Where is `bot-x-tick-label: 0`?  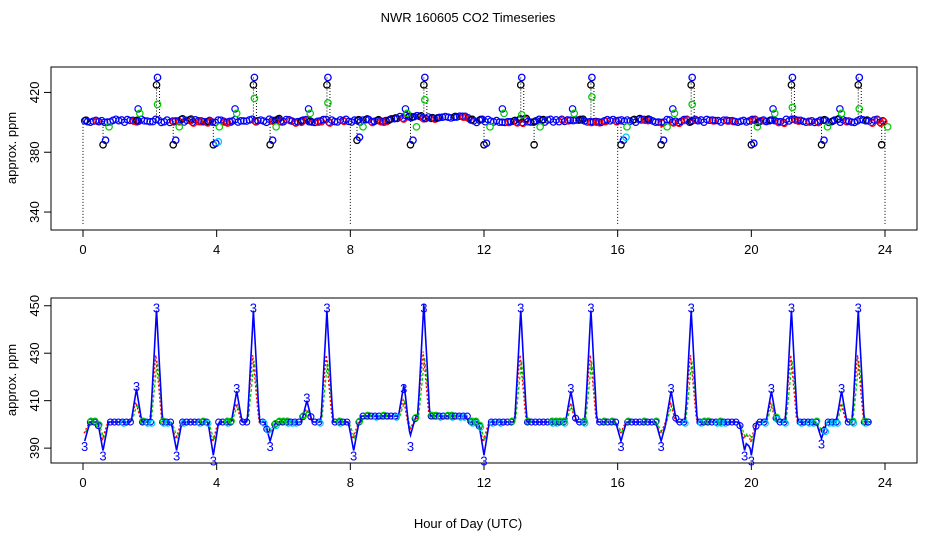
bot-x-tick-label: 0 is located at coordinates (82, 482).